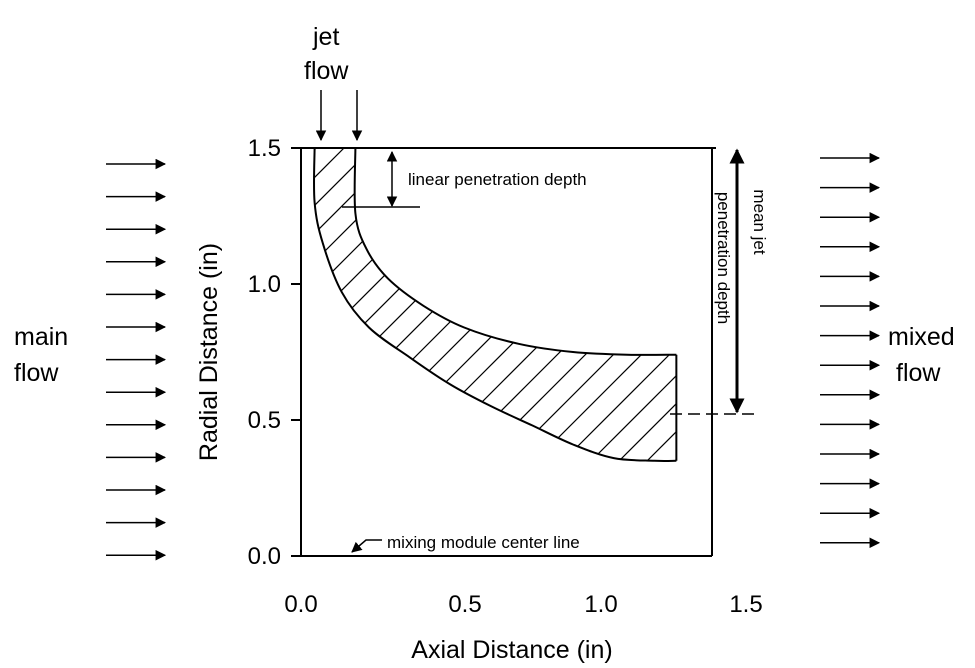 The width and height of the screenshot is (975, 668). What do you see at coordinates (264, 420) in the screenshot?
I see `y-tick-label: 0.5` at bounding box center [264, 420].